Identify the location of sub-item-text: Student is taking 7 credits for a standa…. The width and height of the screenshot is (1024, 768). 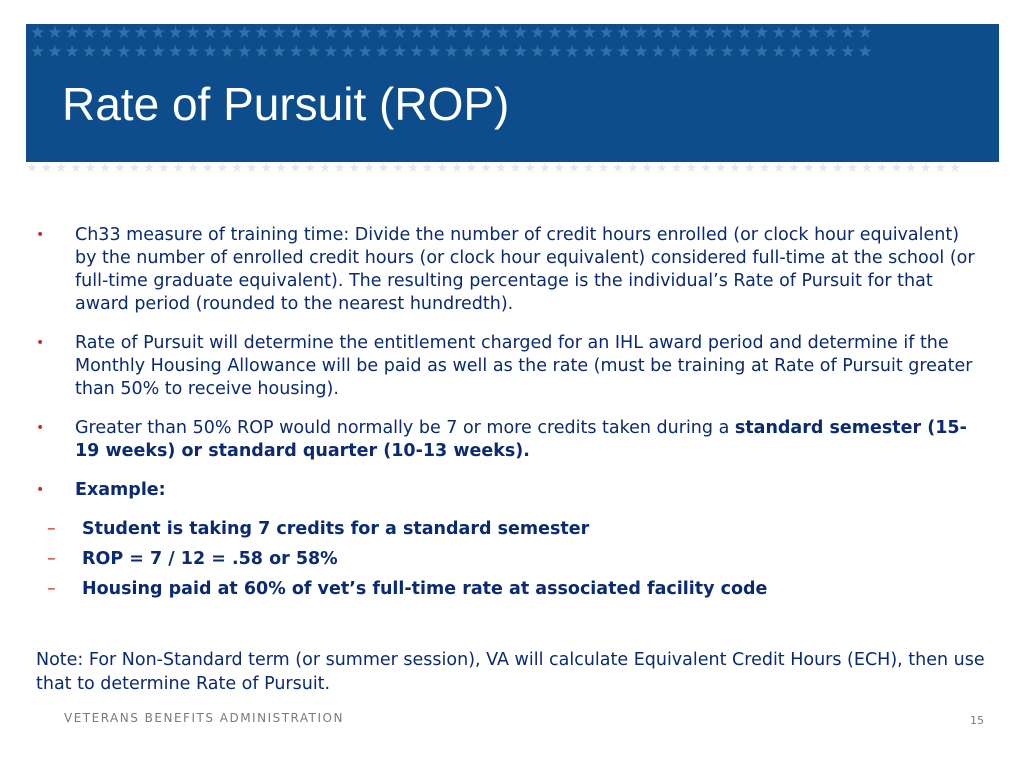
(336, 529).